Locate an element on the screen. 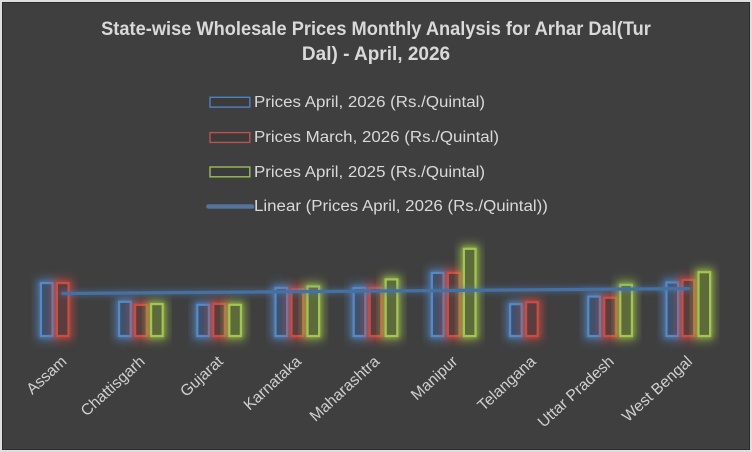  svg-text: Chattisgarh is located at coordinates (113, 386).